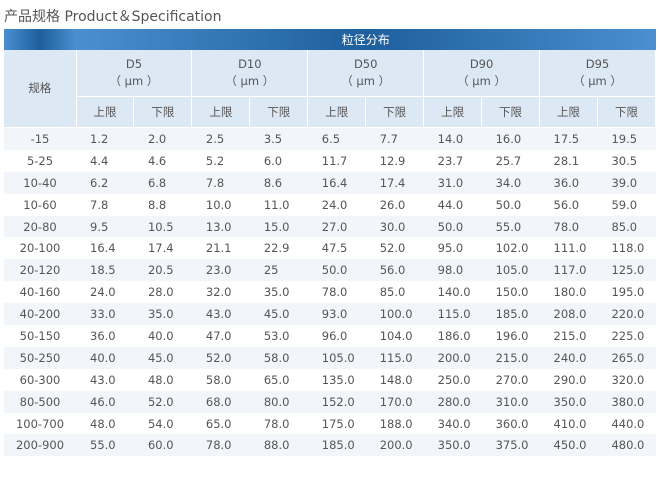 The width and height of the screenshot is (660, 479). What do you see at coordinates (452, 423) in the screenshot?
I see `value-cell: 340.0` at bounding box center [452, 423].